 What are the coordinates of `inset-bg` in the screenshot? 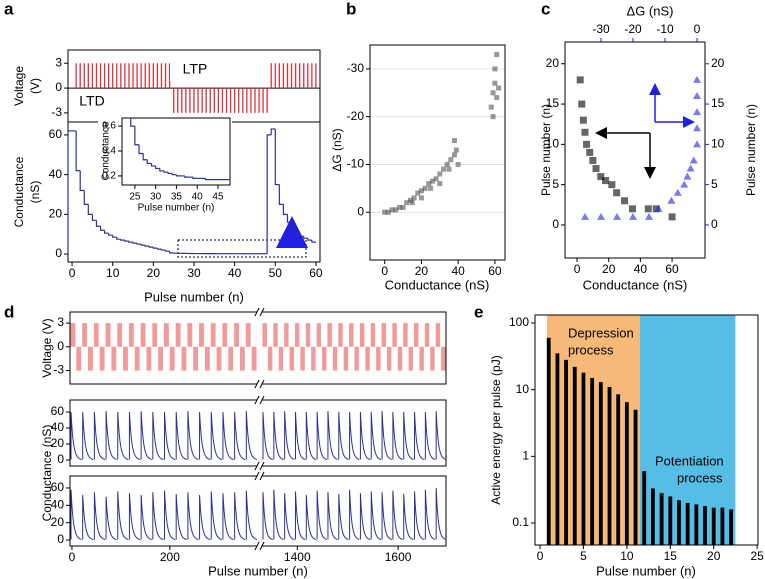 It's located at (165, 164).